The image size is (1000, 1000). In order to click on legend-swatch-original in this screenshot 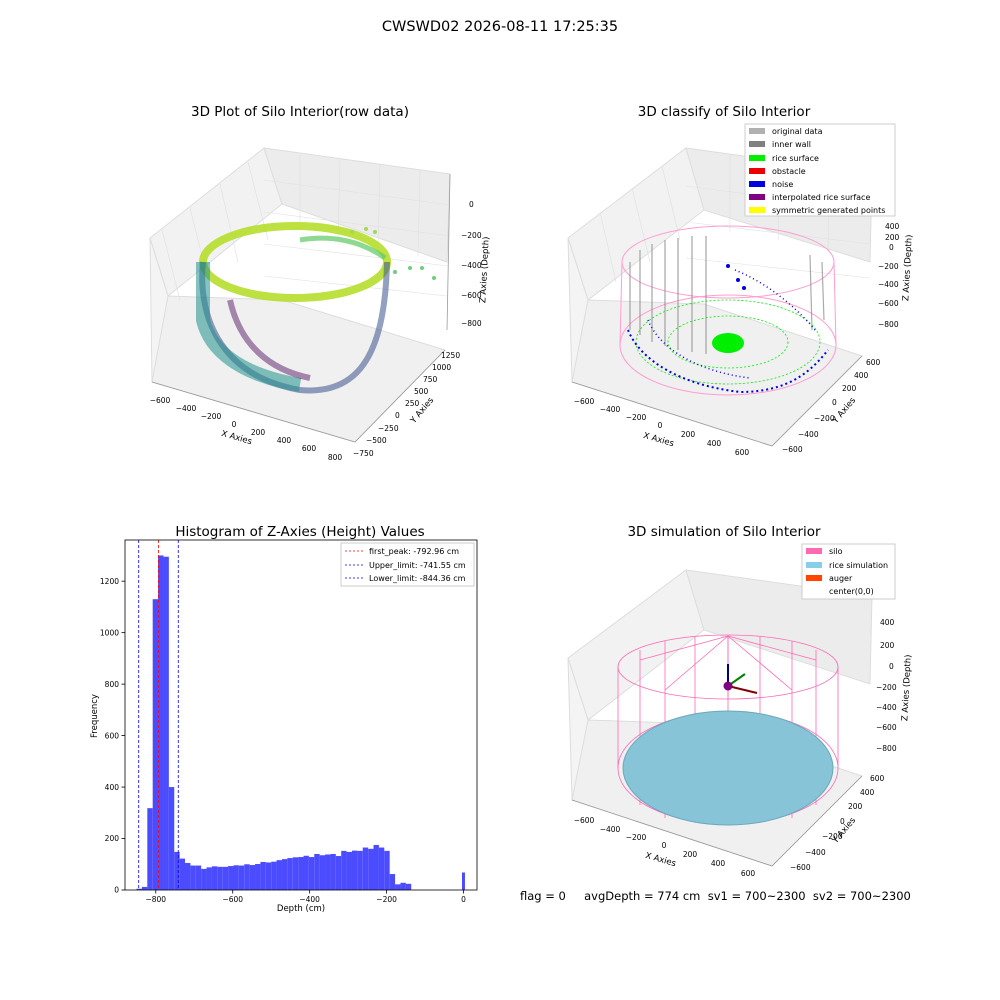, I will do `click(757, 131)`.